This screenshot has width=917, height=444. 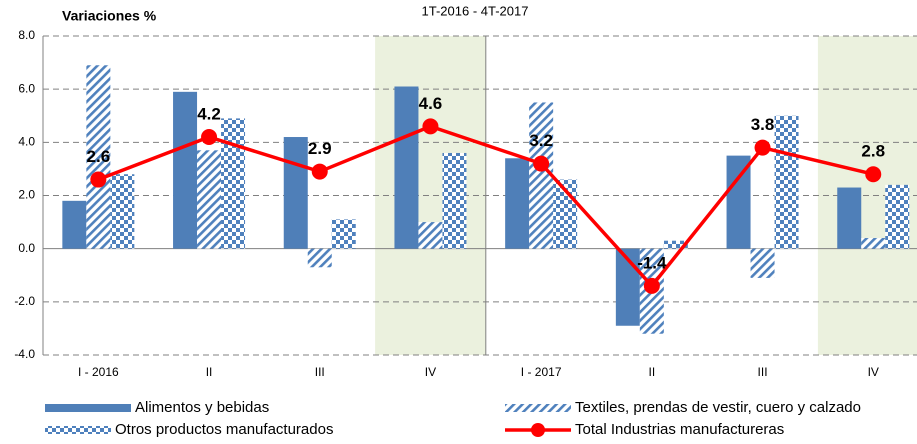 I want to click on data-label: 4.6, so click(x=431, y=103).